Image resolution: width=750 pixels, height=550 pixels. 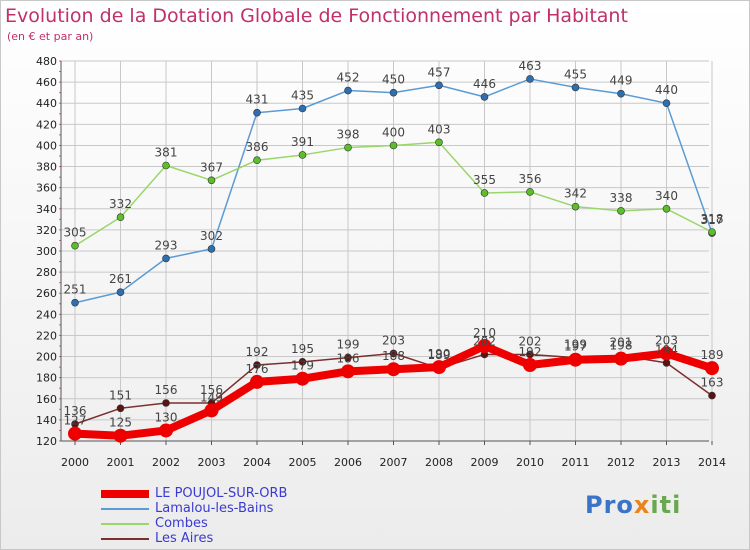 I want to click on y-tick-label-400: 400, so click(x=46, y=145).